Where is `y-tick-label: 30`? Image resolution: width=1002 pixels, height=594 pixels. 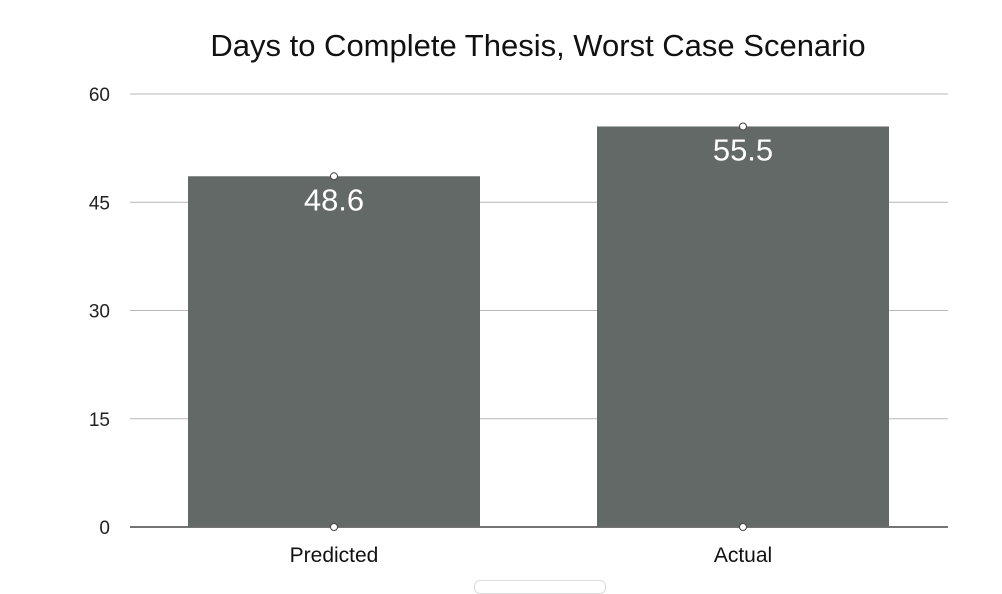
y-tick-label: 30 is located at coordinates (99, 312).